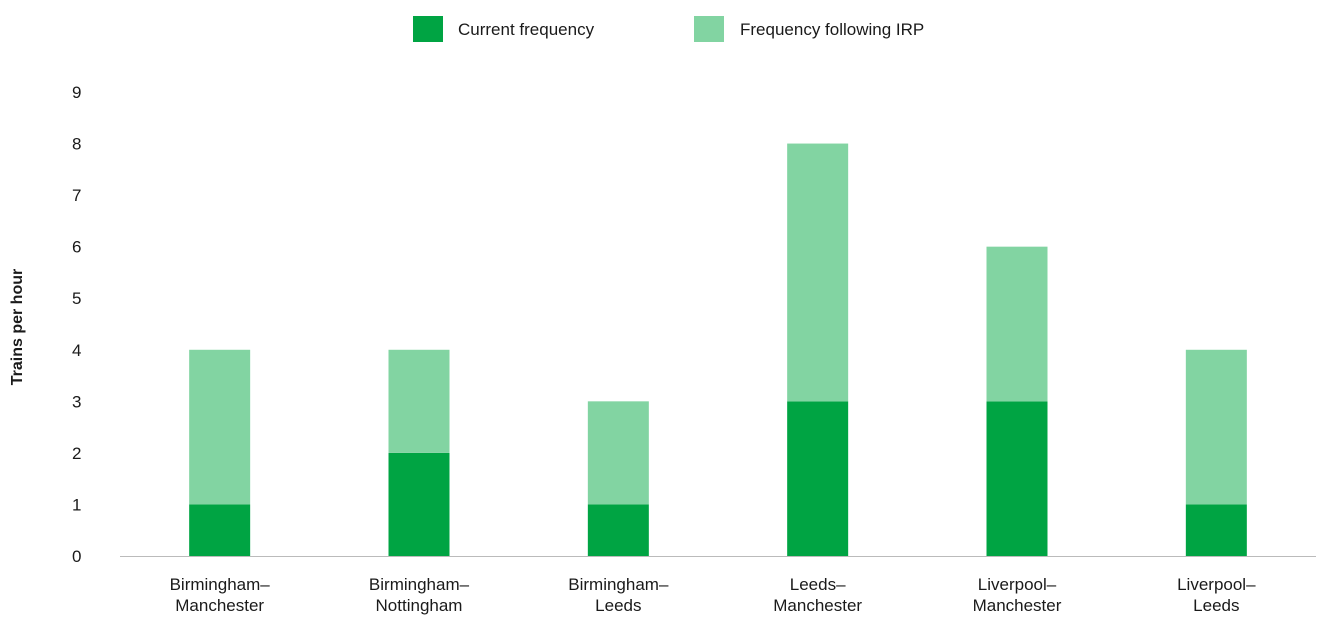 This screenshot has height=619, width=1333. I want to click on y-tick-label: 7, so click(76, 195).